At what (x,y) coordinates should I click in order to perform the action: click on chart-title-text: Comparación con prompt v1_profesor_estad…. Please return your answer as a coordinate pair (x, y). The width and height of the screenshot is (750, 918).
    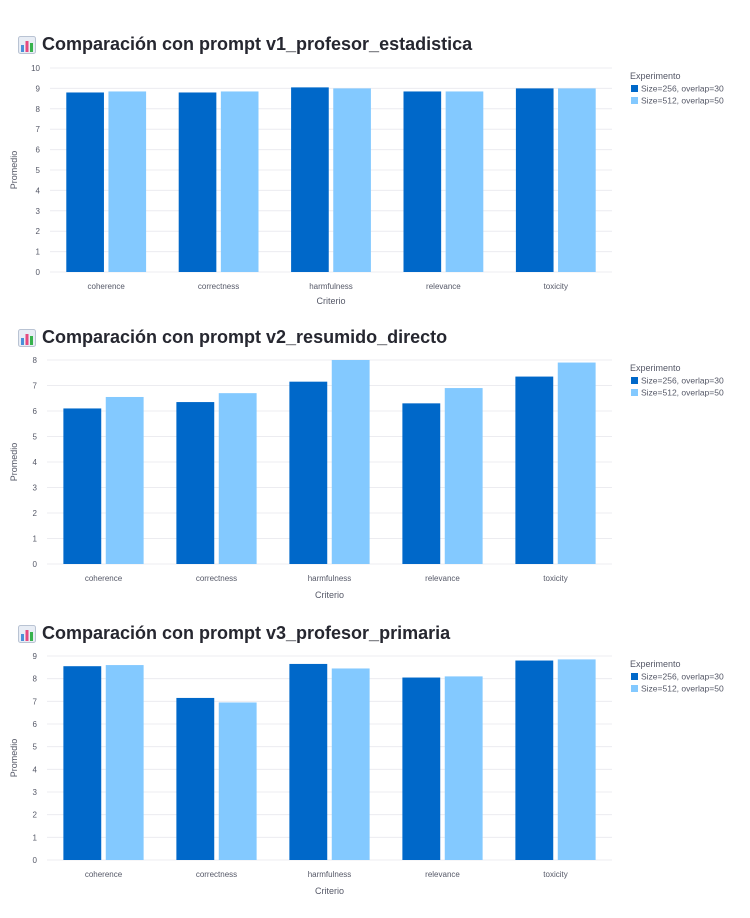
    Looking at the image, I should click on (257, 44).